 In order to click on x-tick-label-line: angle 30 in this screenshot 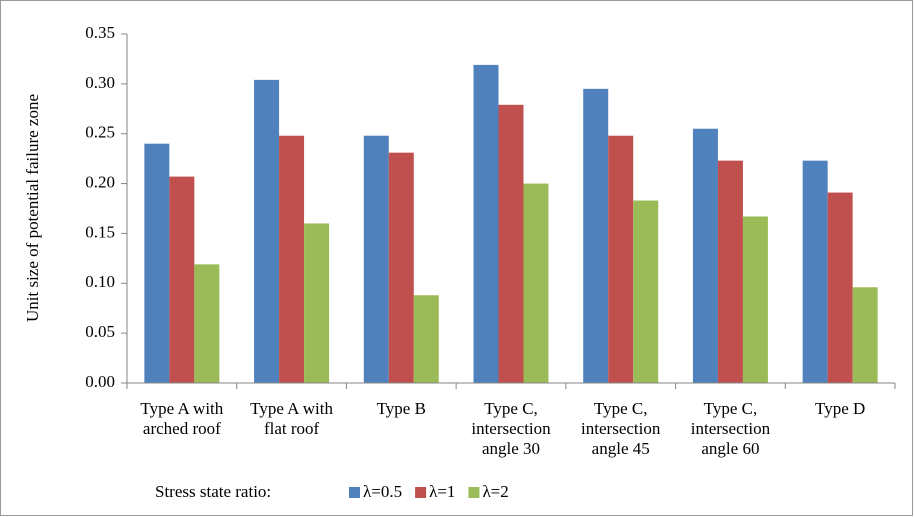, I will do `click(511, 448)`.